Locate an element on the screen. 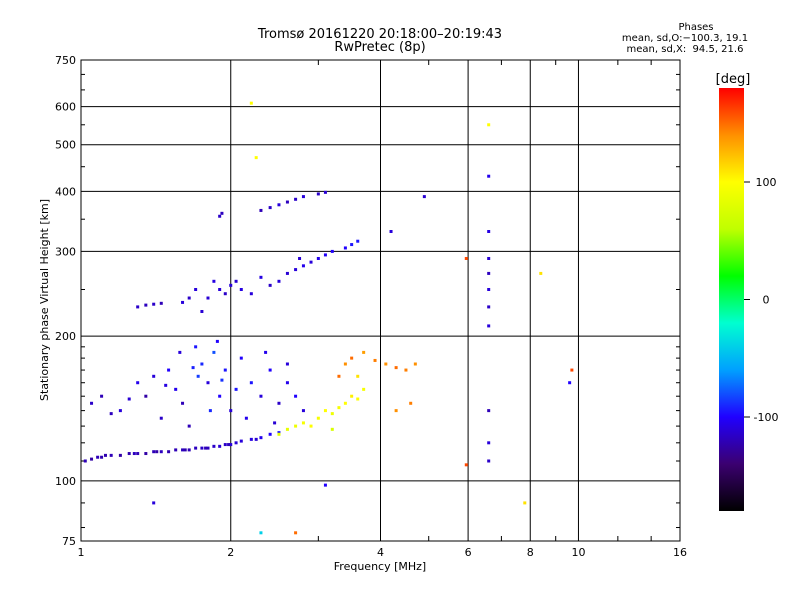 The image size is (800, 600). x-axis-label: Frequency [MHz] is located at coordinates (380, 566).